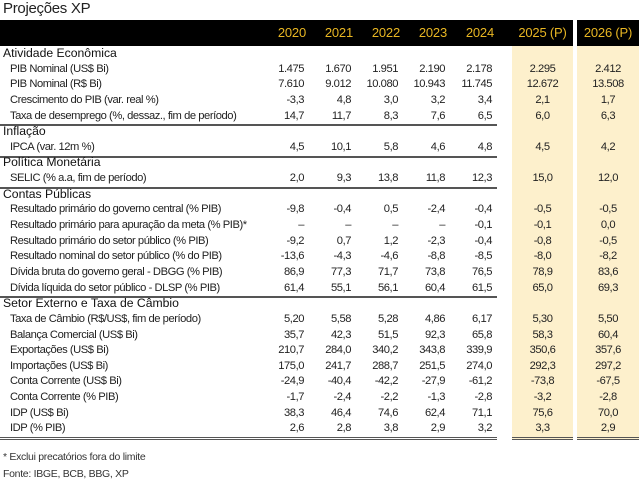  I want to click on table-row: IDP (US$ Bi) 38,3 46,4 74,6 62,4 71,1 75,6 70,0, so click(319, 413).